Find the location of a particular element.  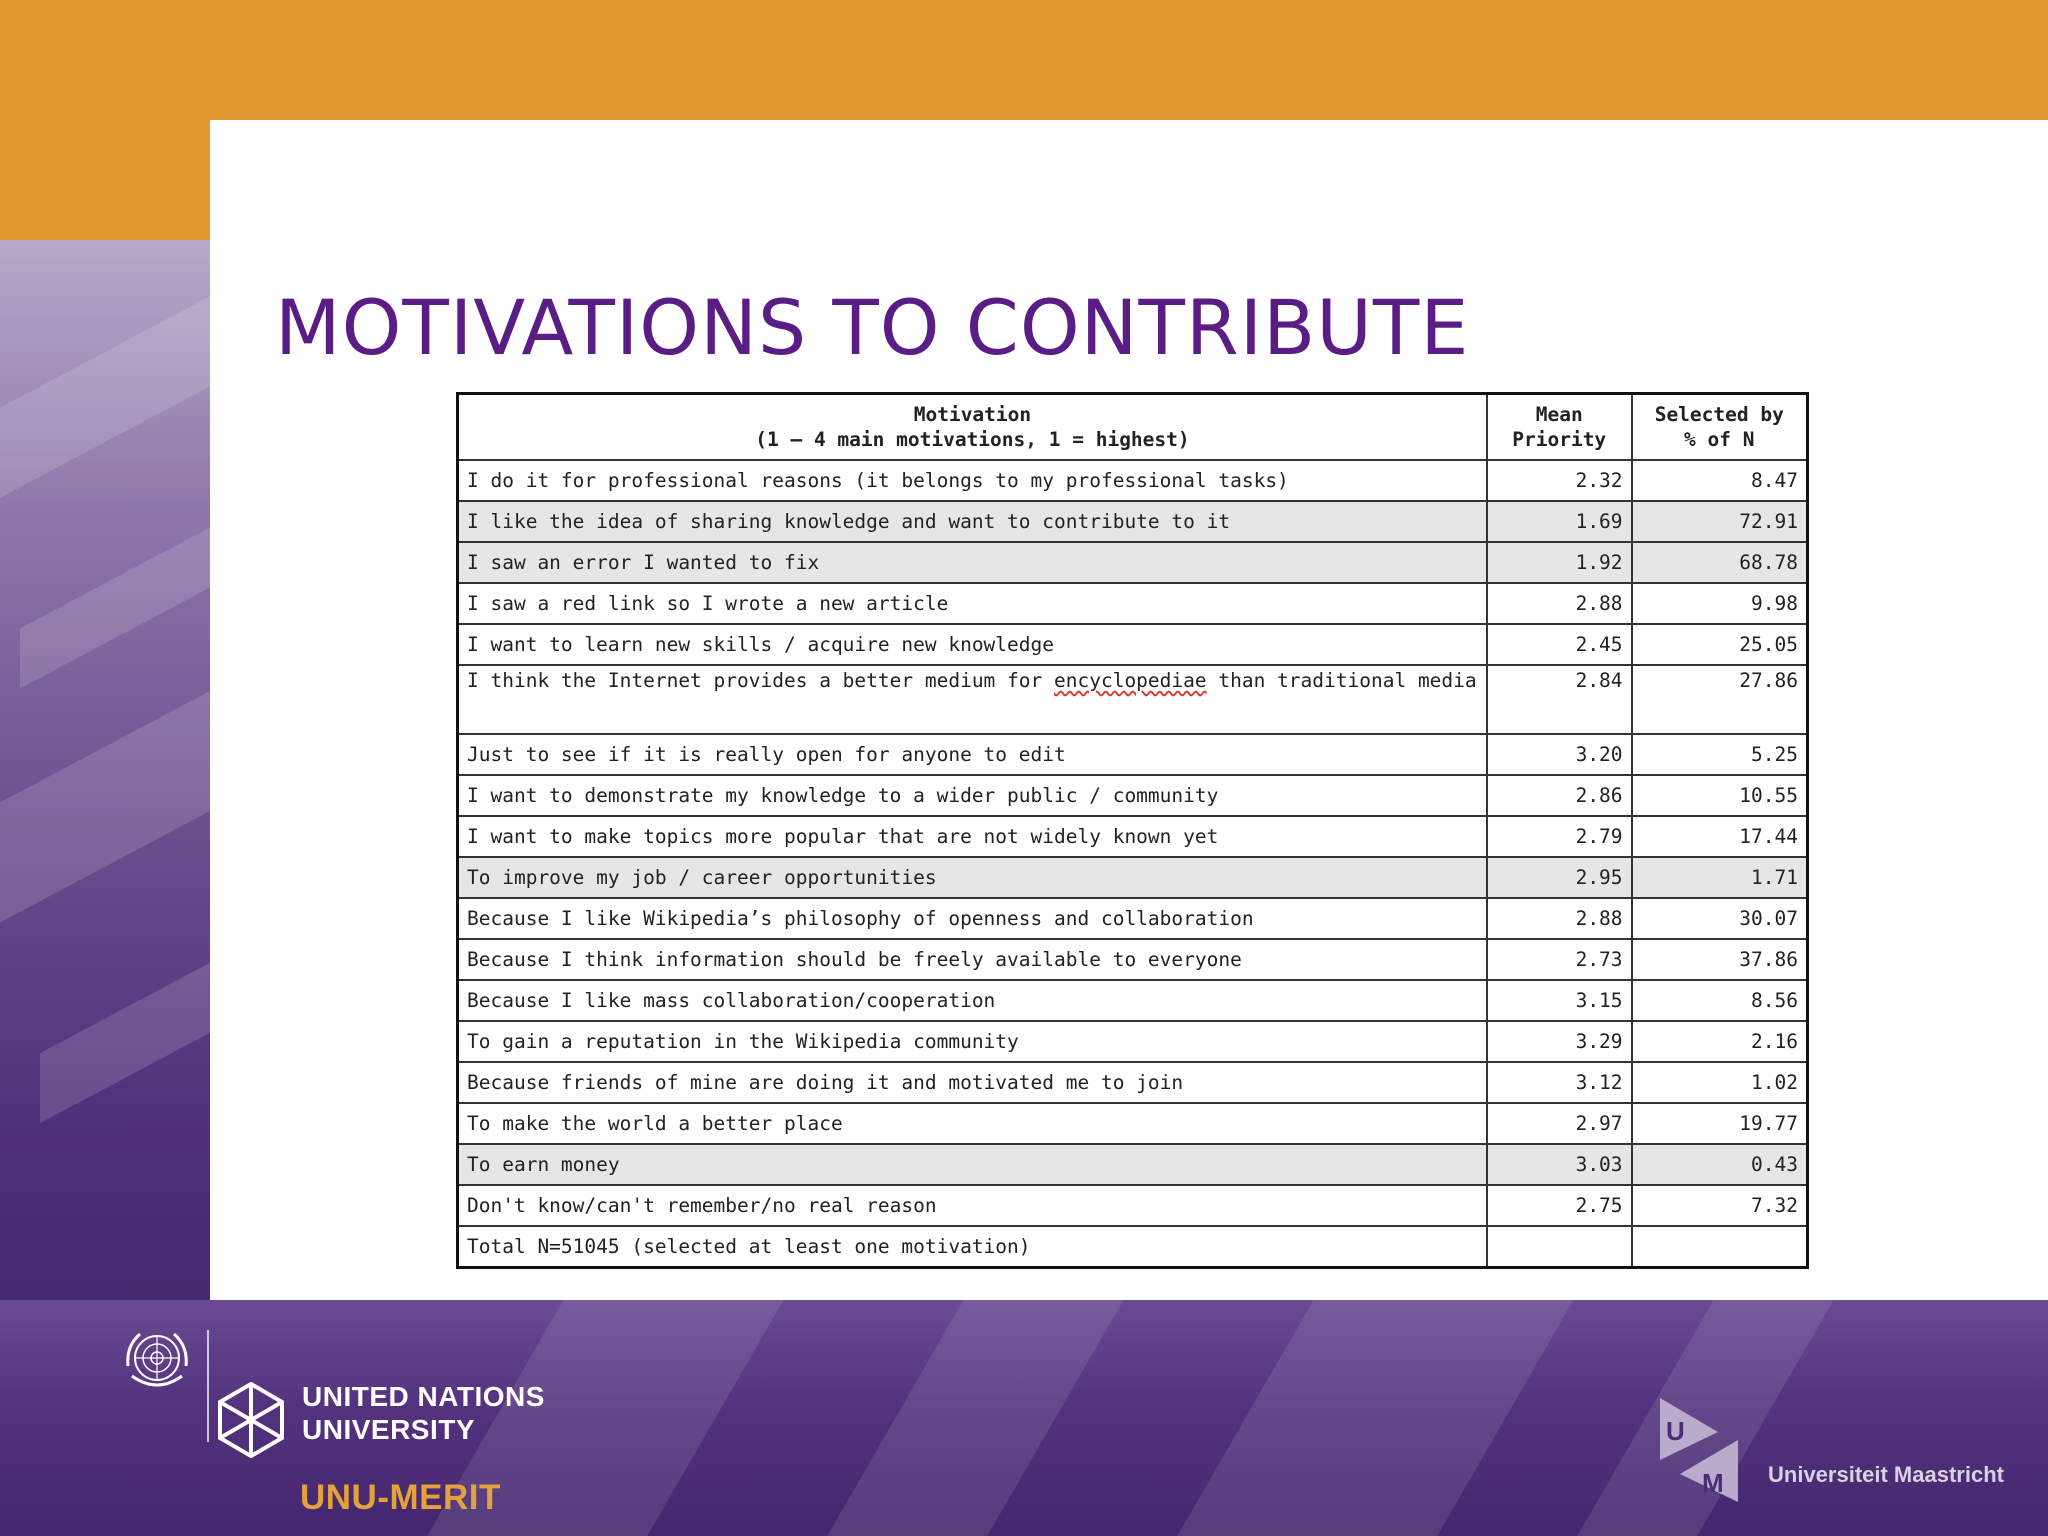

selected-pct-cell: 27.86 is located at coordinates (1719, 699).